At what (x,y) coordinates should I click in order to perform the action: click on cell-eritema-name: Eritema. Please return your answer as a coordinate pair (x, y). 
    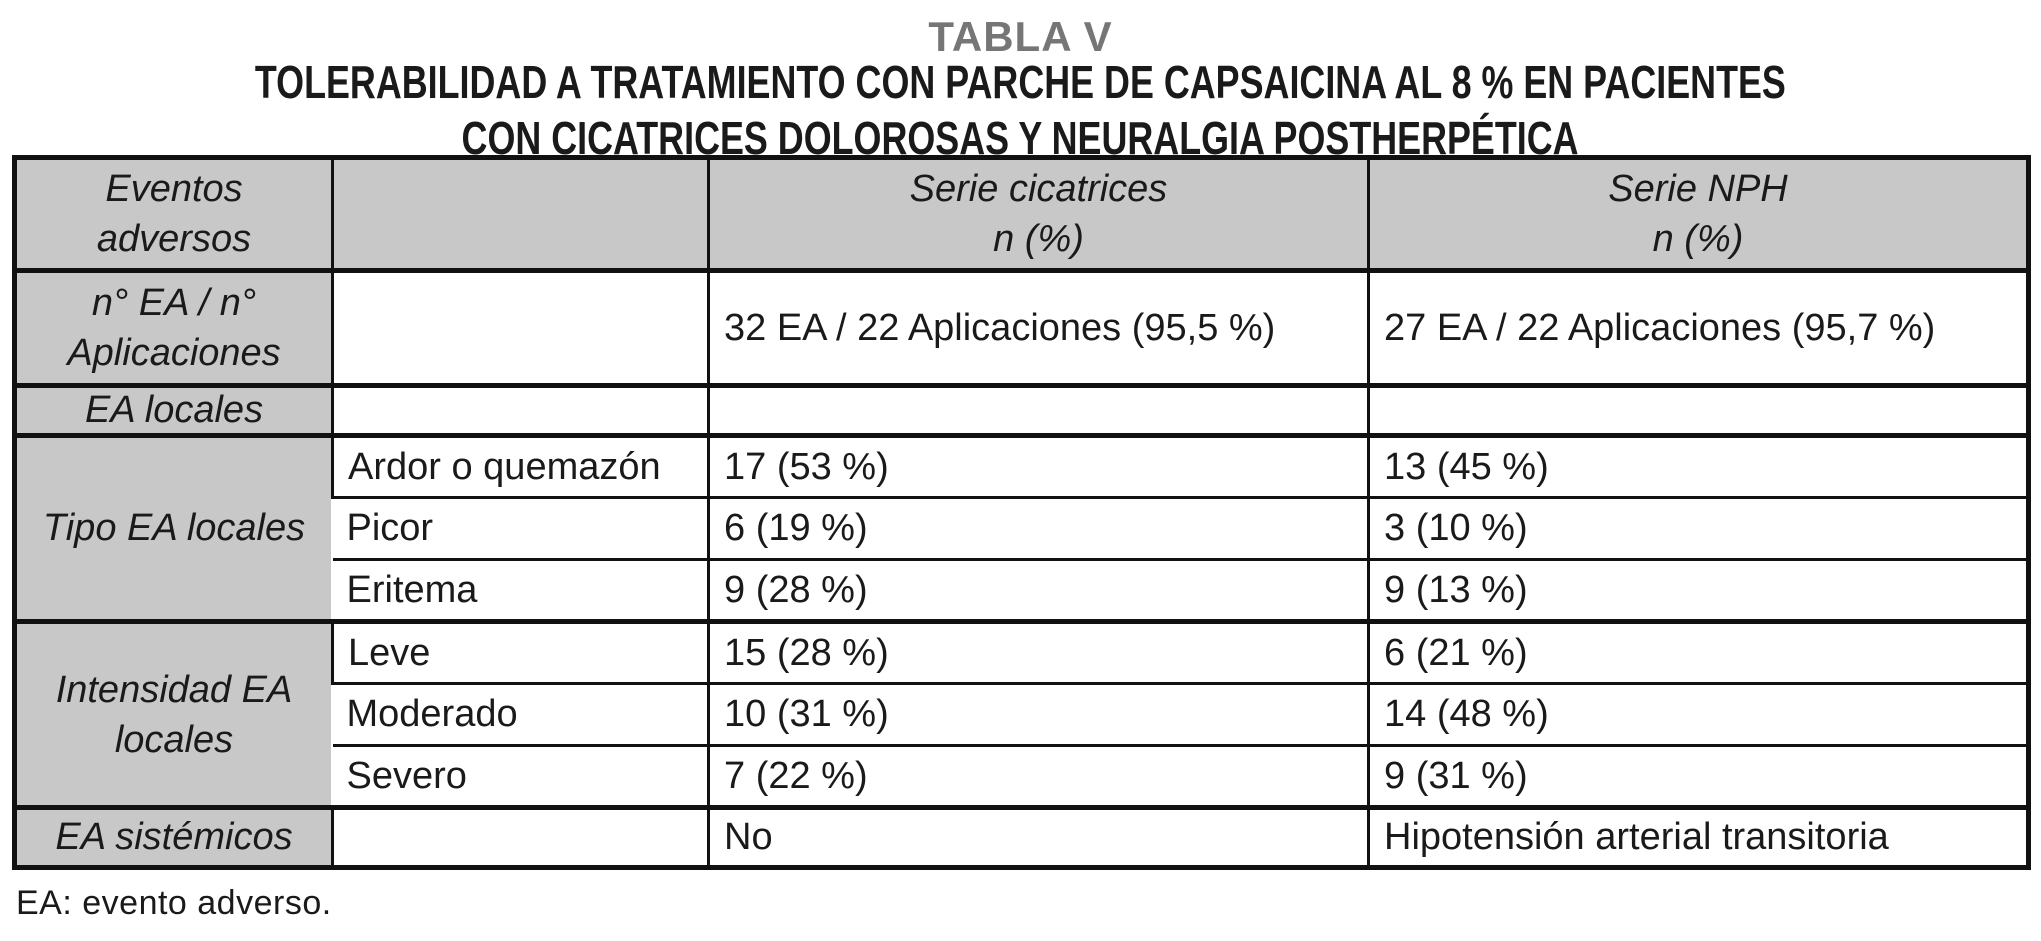
    Looking at the image, I should click on (520, 590).